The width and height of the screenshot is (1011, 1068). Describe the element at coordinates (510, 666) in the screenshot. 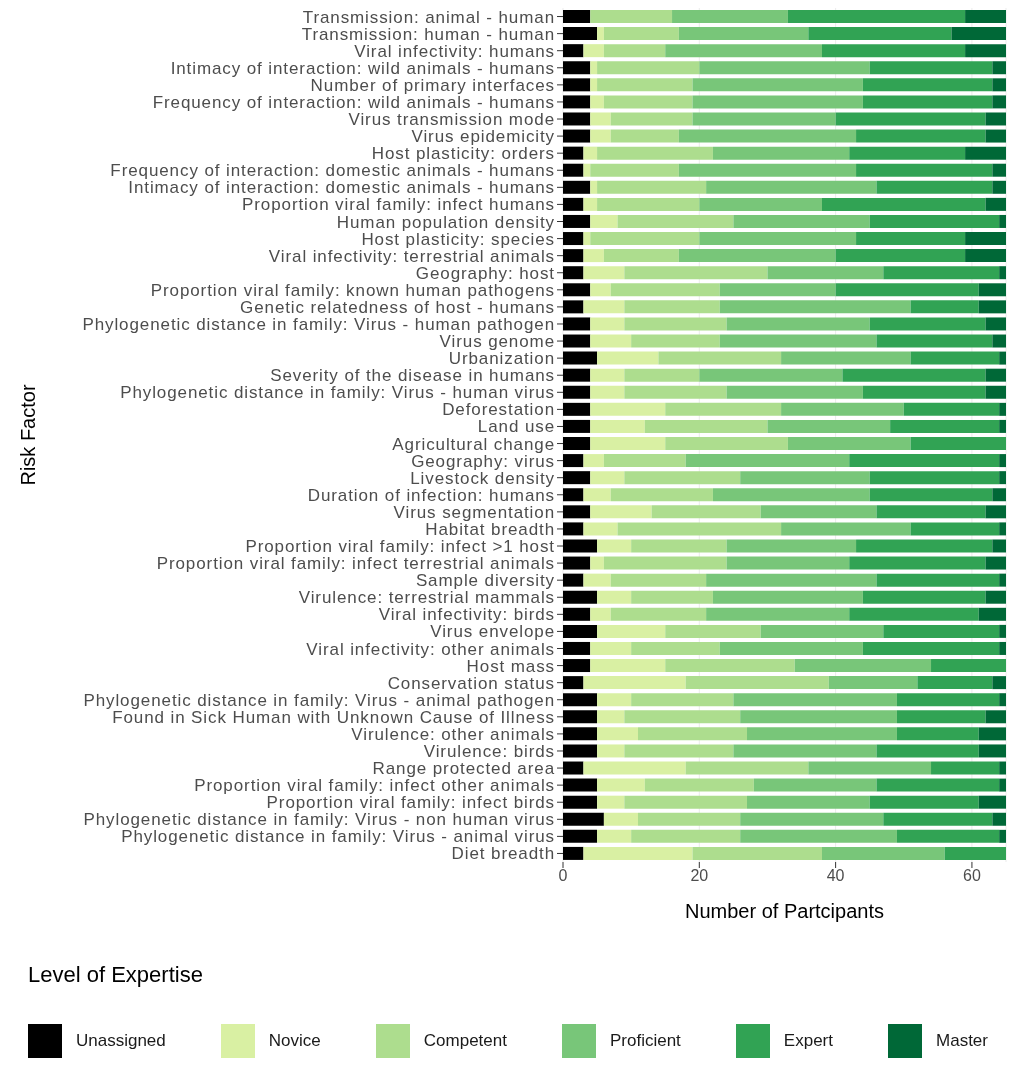

I see `y-tick-label: Host mass` at that location.